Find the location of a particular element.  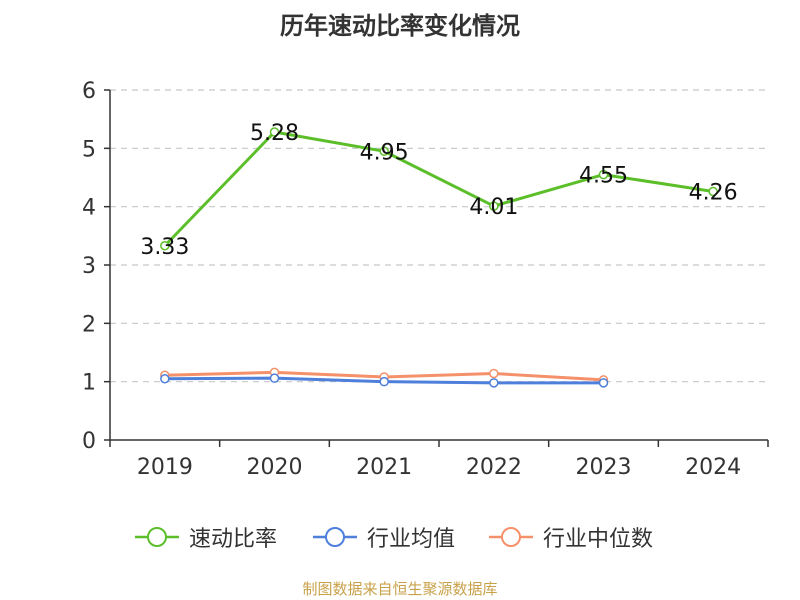

y-tick-label: 4 is located at coordinates (89, 208).